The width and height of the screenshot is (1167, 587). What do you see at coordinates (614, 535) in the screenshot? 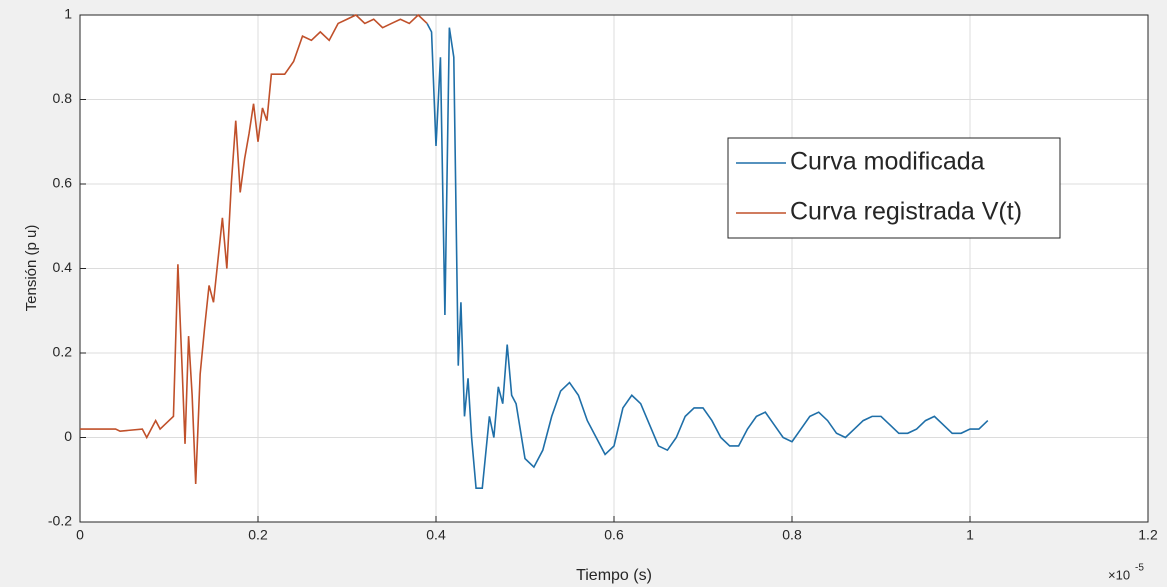
I see `x-tick-label: 0.6` at bounding box center [614, 535].